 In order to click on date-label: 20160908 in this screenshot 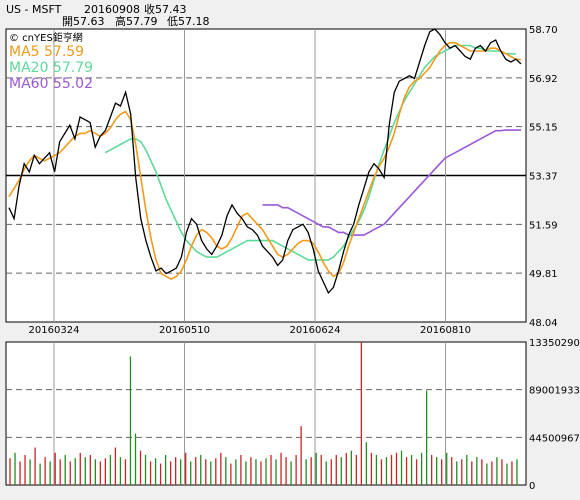, I will do `click(112, 9)`.